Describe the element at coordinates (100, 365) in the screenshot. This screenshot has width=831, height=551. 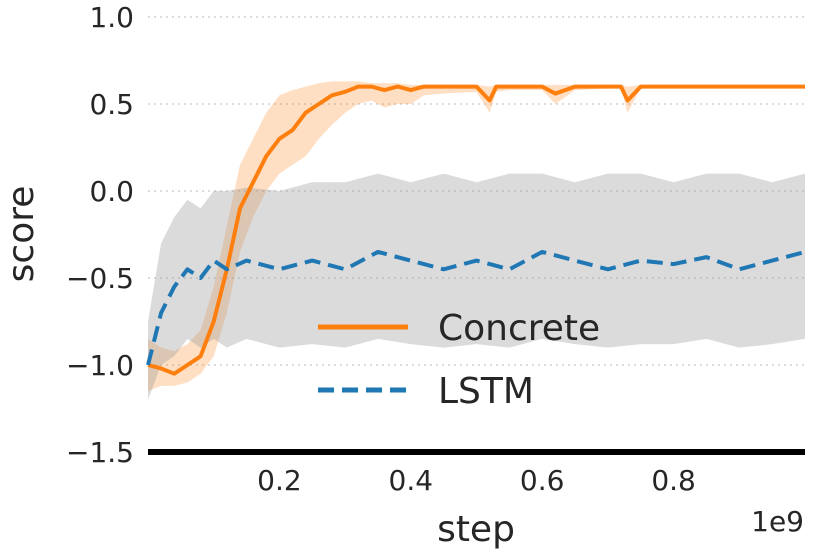
I see `y-tick-label: −1.0` at that location.